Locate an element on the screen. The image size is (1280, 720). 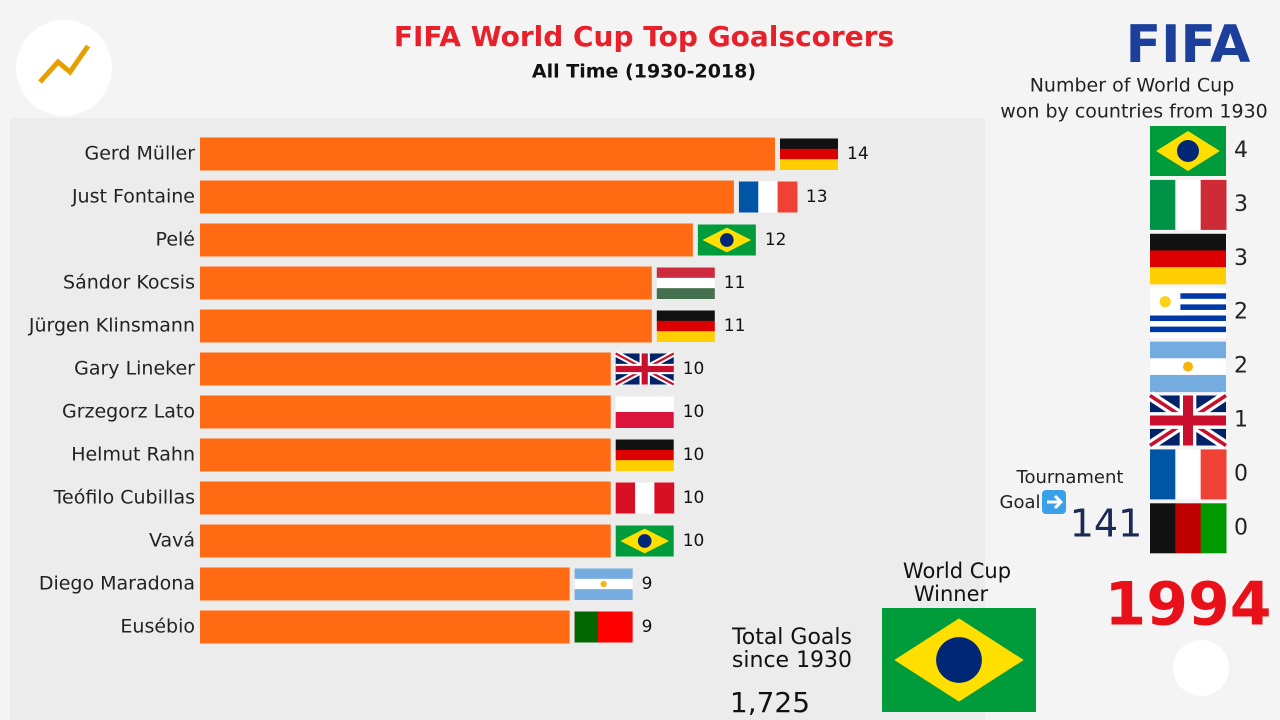
category-label: Diego Maradona is located at coordinates (117, 584).